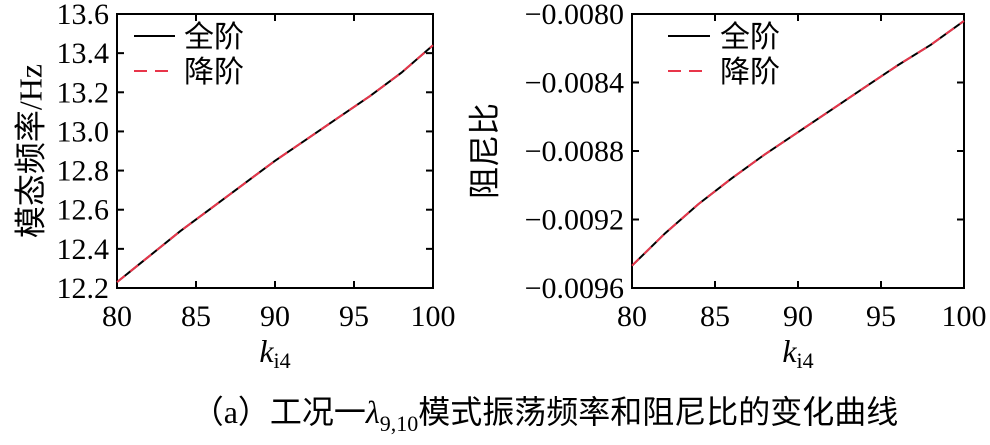  What do you see at coordinates (715, 316) in the screenshot?
I see `damping-x-tick-label: 85` at bounding box center [715, 316].